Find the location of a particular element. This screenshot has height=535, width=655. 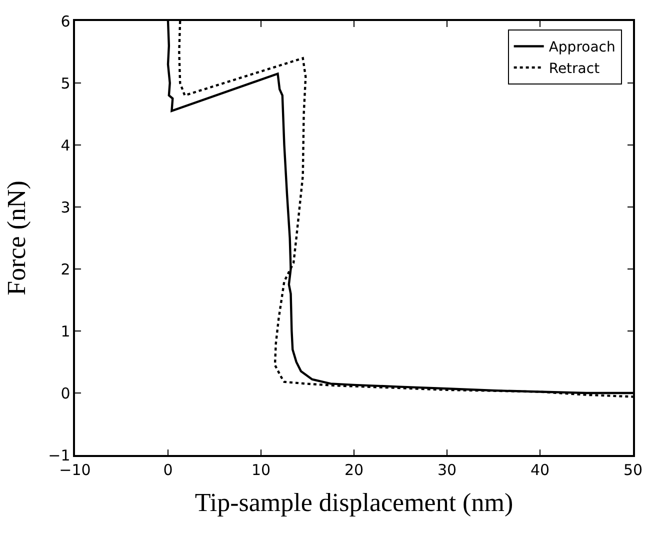

x-tick-label: 0 is located at coordinates (168, 469).